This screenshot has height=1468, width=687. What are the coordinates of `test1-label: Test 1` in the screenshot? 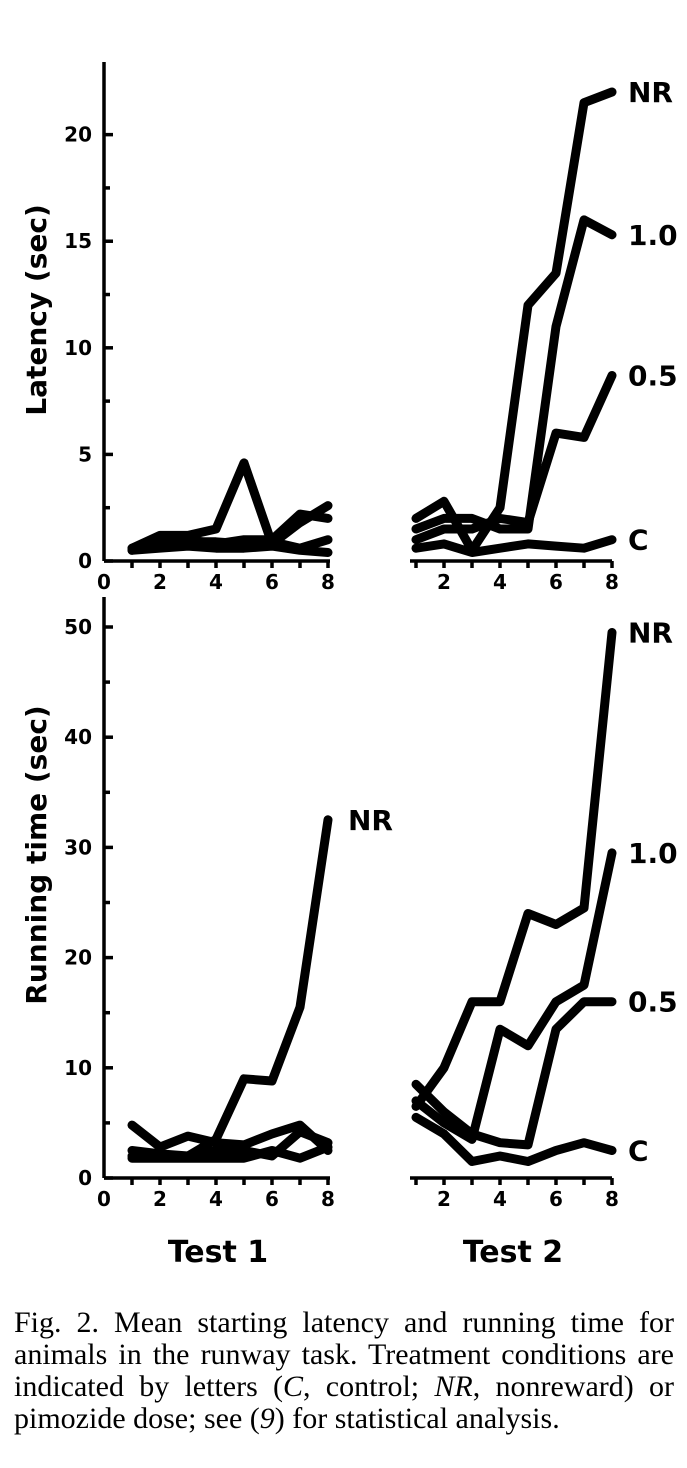 It's located at (218, 1252).